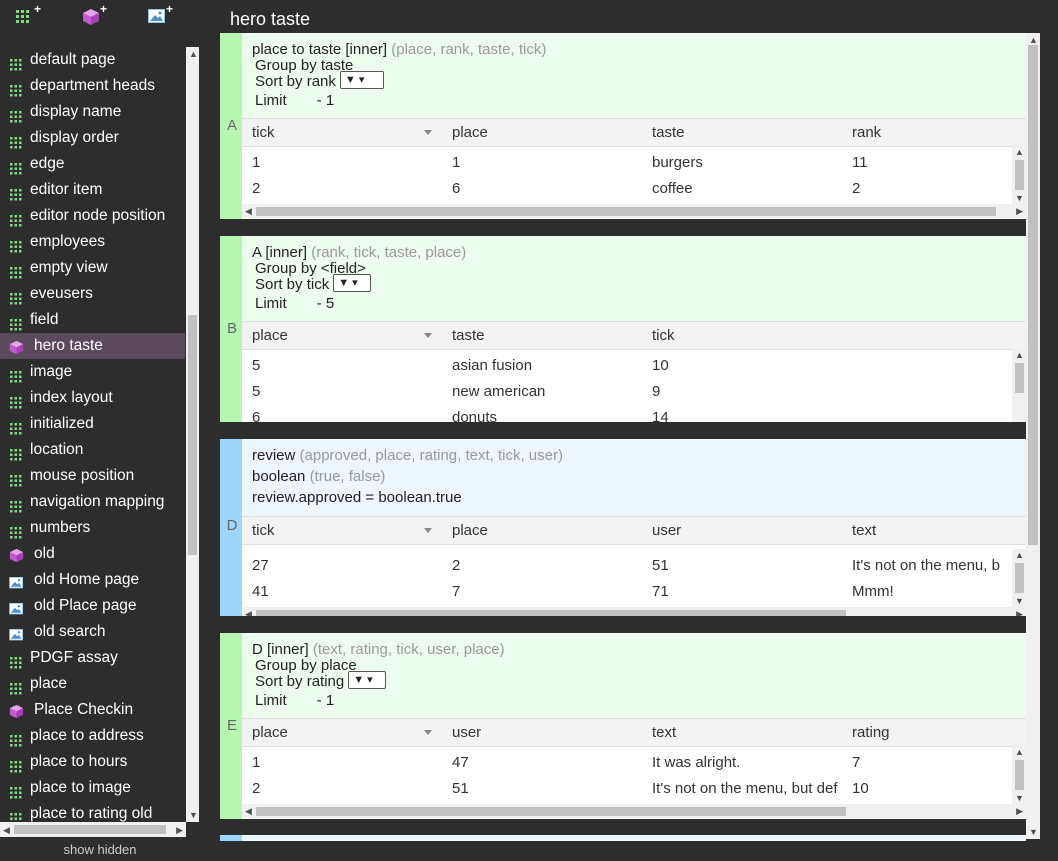 The height and width of the screenshot is (861, 1058). What do you see at coordinates (92, 762) in the screenshot?
I see `sidebar-item: place to hours` at bounding box center [92, 762].